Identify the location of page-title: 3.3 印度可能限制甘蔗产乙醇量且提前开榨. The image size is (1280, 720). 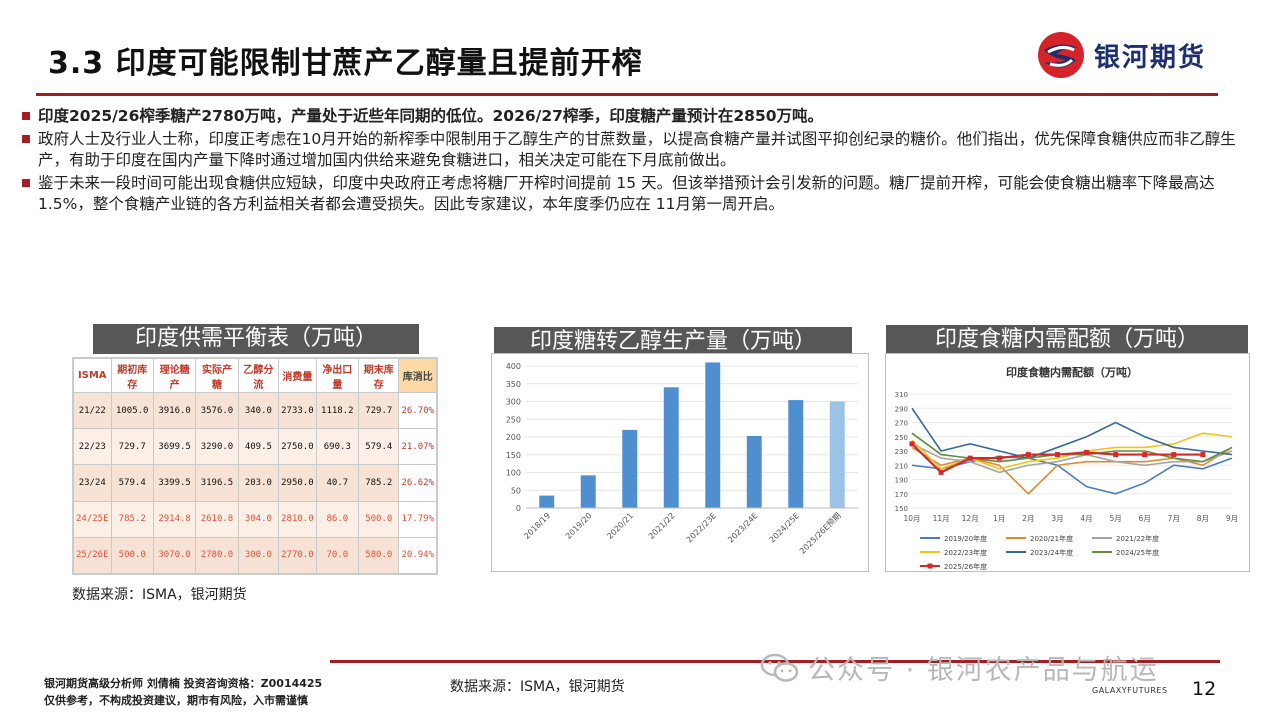
(345, 63).